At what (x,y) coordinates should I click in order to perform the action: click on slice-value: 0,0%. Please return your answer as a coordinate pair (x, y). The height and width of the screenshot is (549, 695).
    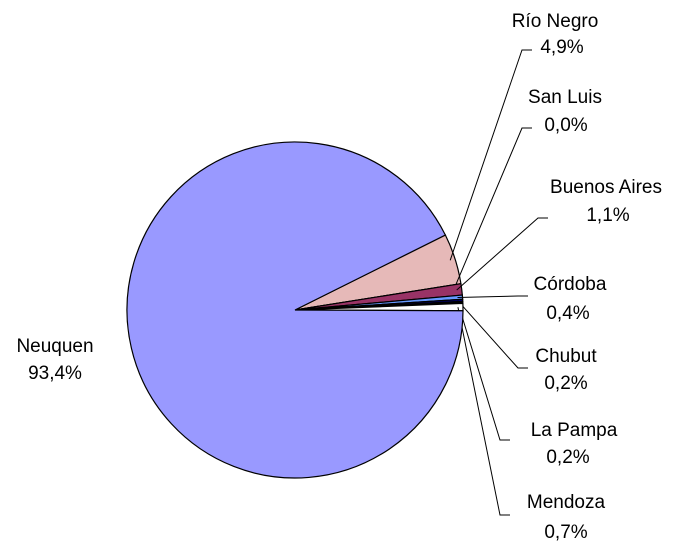
    Looking at the image, I should click on (565, 125).